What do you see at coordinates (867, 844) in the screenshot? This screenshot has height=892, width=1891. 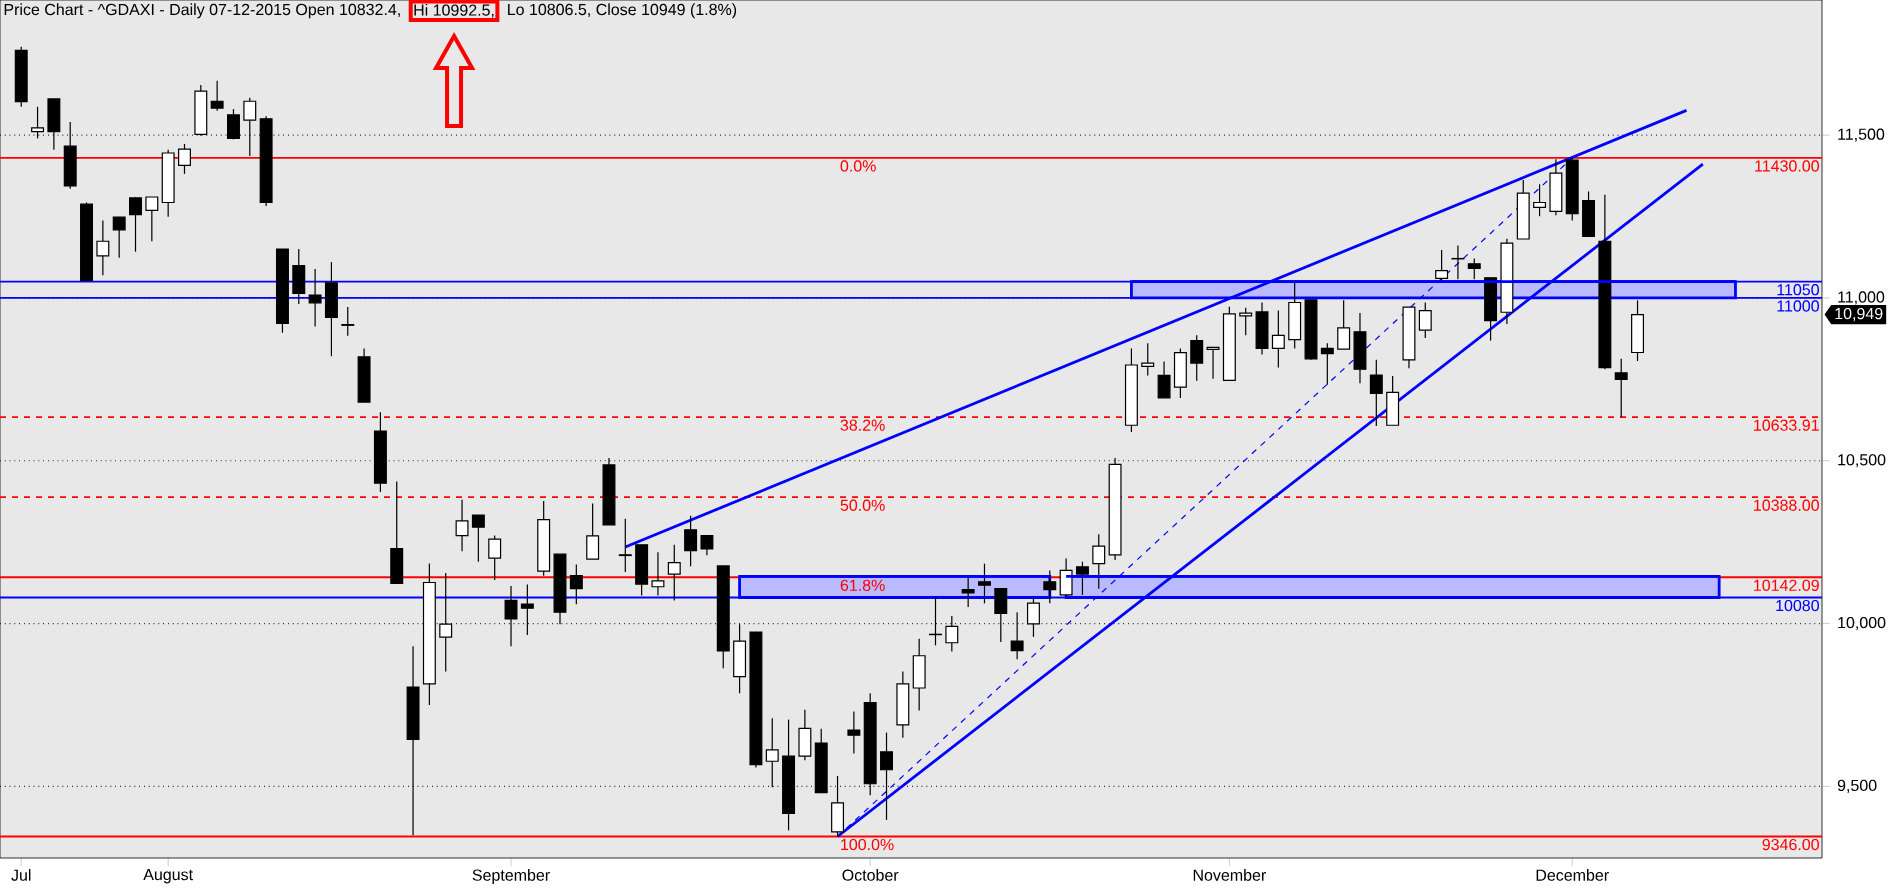 I see `annotation: 100.0%` at bounding box center [867, 844].